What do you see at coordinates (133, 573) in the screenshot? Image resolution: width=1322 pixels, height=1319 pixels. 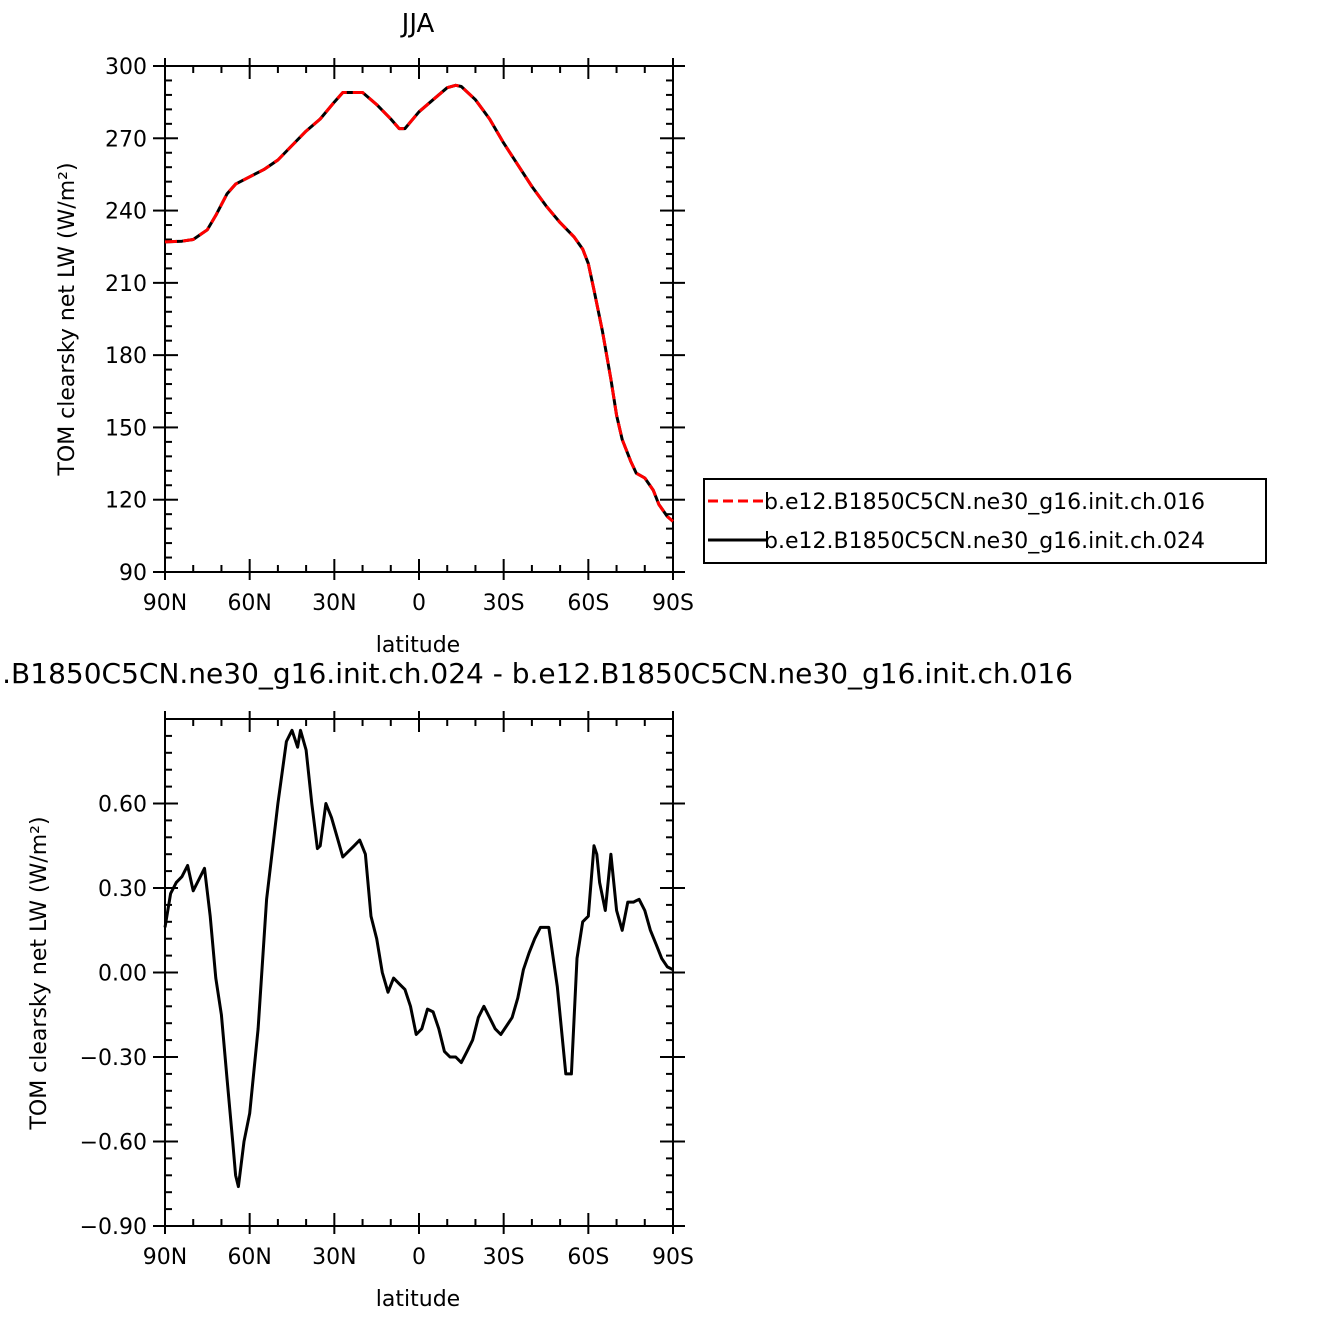 I see `y-tick-label: 90` at bounding box center [133, 573].